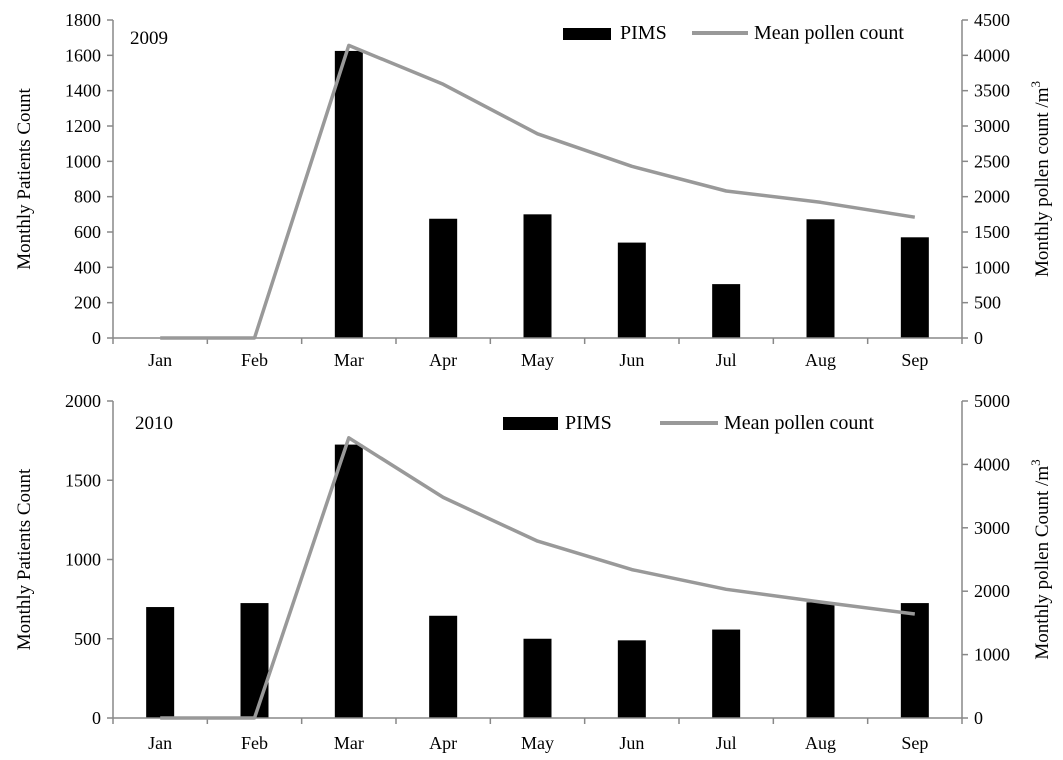 The image size is (1063, 760). Describe the element at coordinates (83, 91) in the screenshot. I see `left-tick-label: 1400` at that location.